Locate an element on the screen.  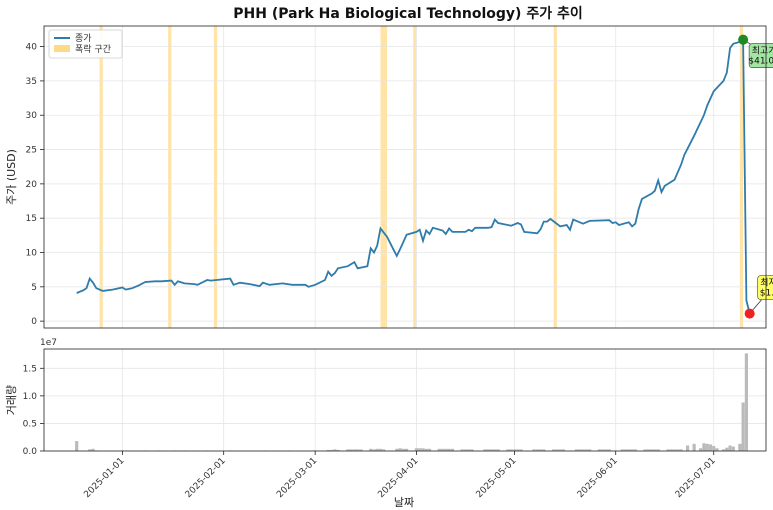
volume-y-tick-label: 0.5 is located at coordinates (30, 424).